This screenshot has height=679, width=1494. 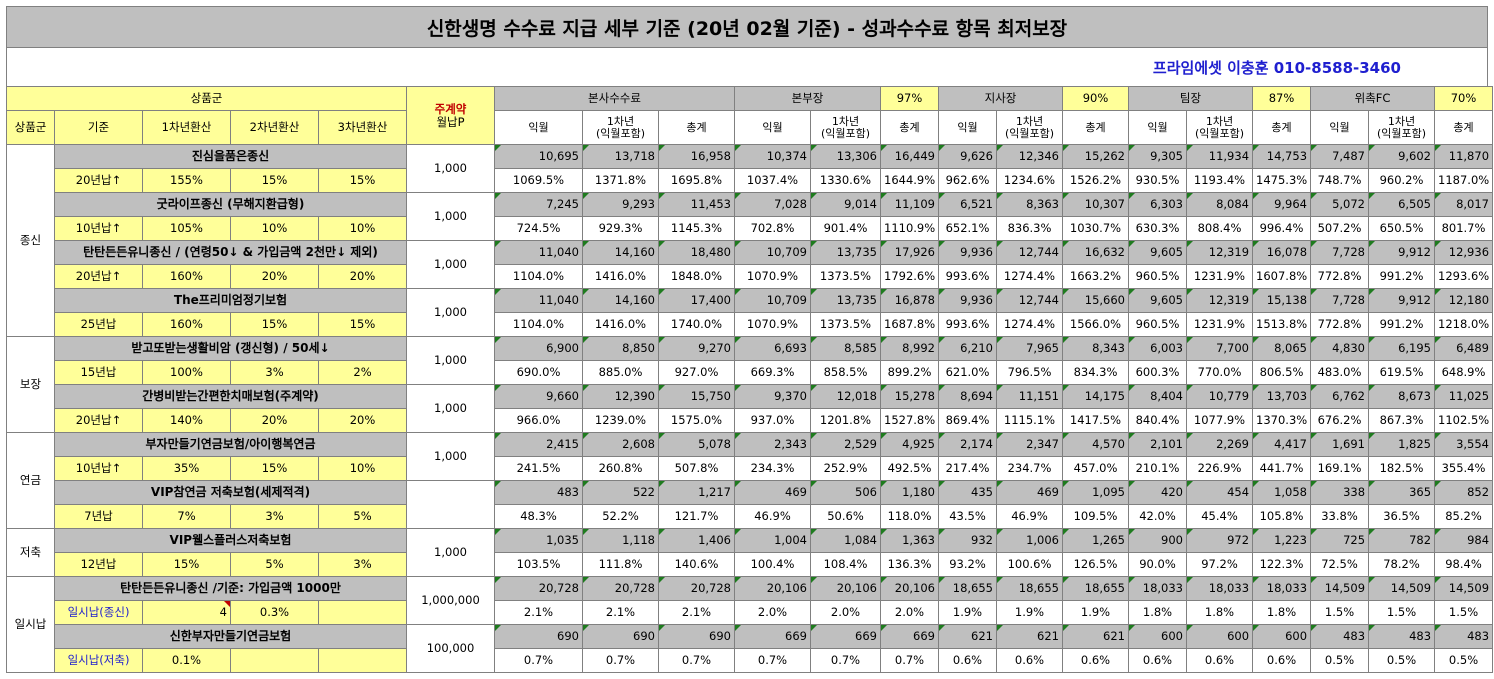 What do you see at coordinates (1402, 252) in the screenshot?
I see `amount-cell: 9,912` at bounding box center [1402, 252].